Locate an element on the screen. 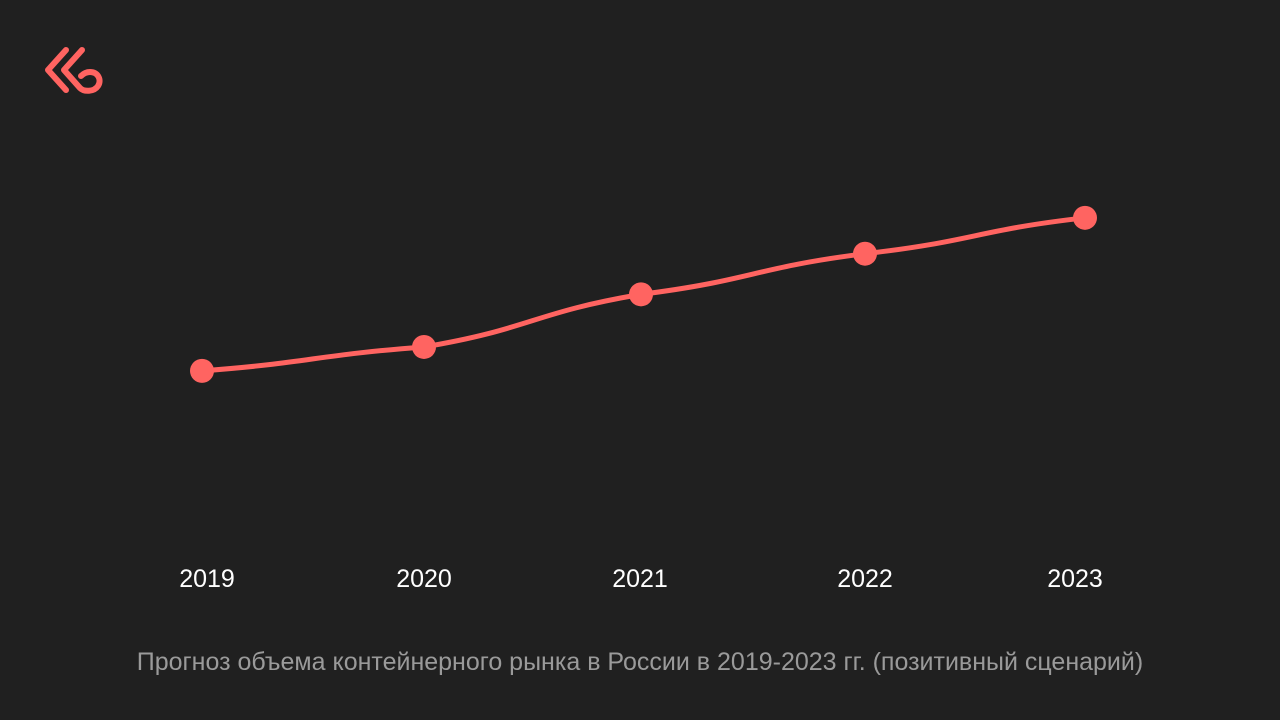 This screenshot has width=1280, height=720. x-tick-label-2021: 2021 is located at coordinates (640, 579).